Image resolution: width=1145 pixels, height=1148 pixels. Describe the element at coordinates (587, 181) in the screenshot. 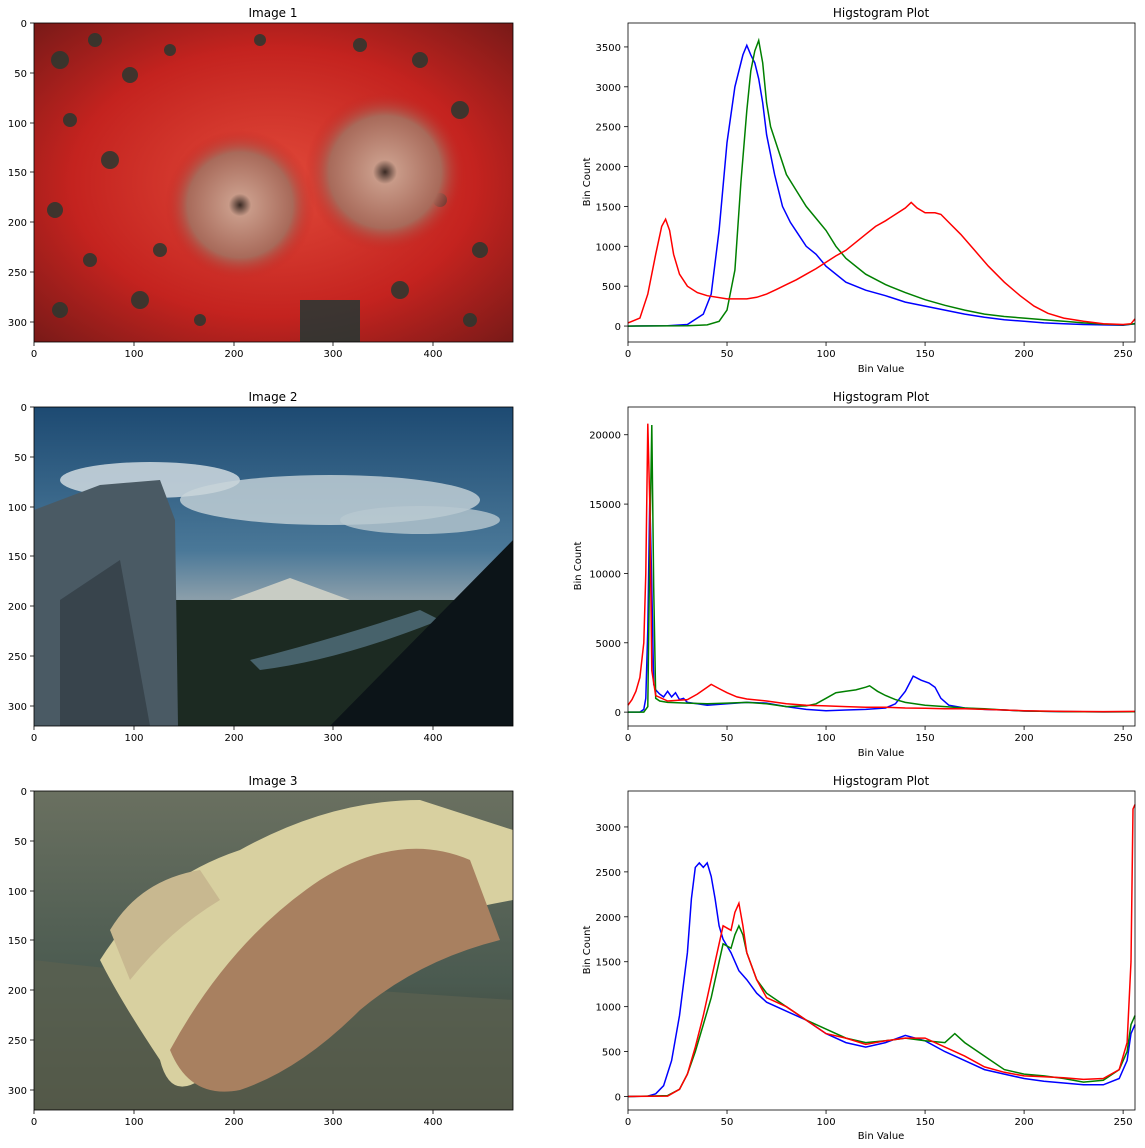

I see `histogram-1-ylabel: Bin Count` at that location.